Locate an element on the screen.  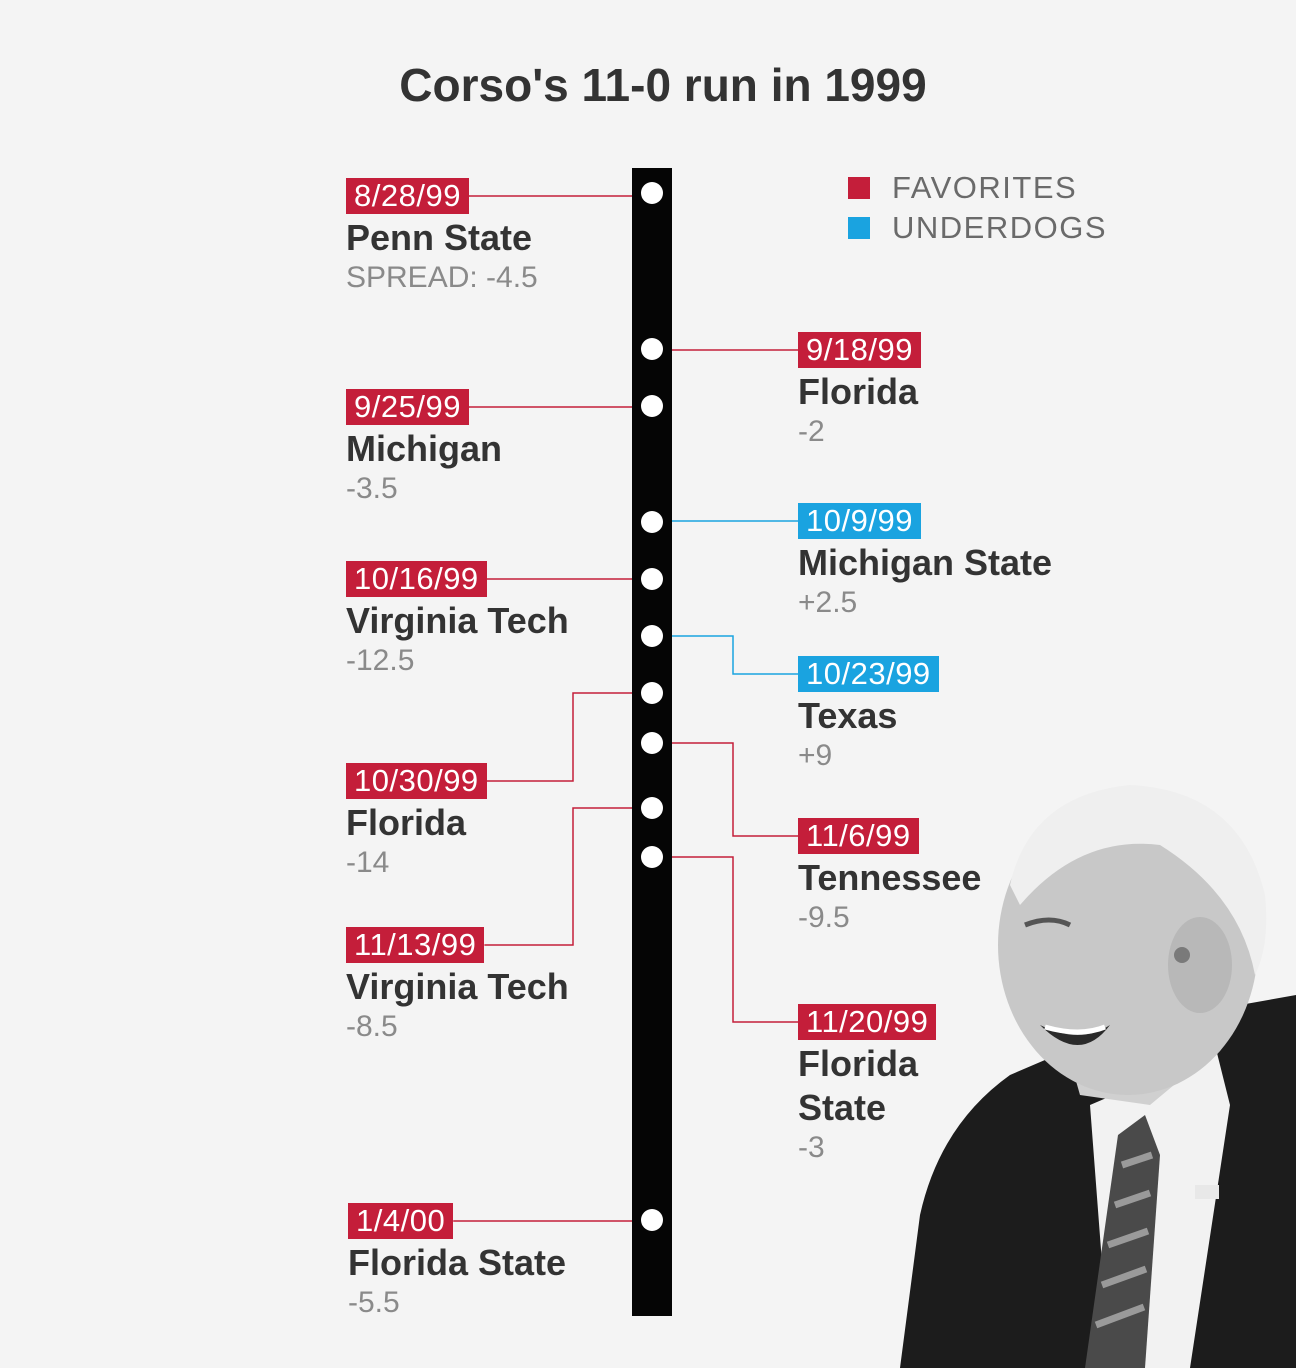
legend-item-underdogs: UNDERDOGS is located at coordinates (977, 228).